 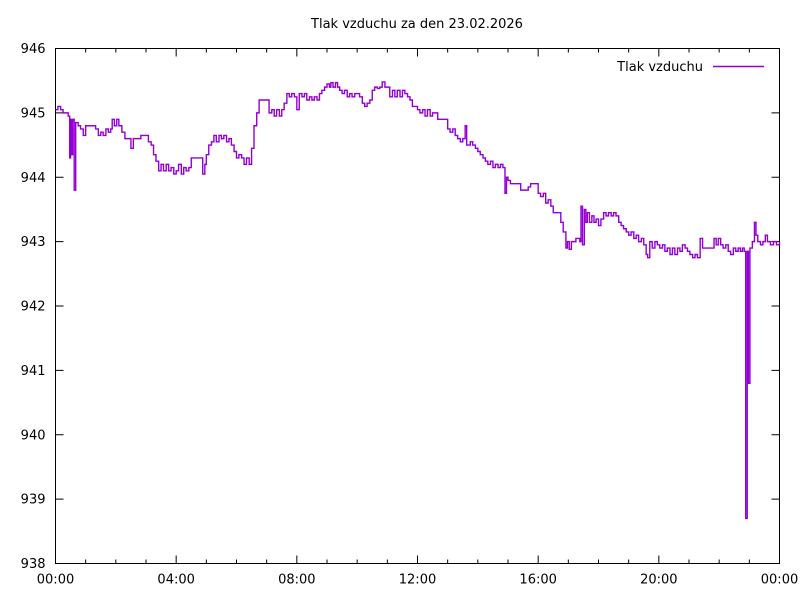 What do you see at coordinates (659, 67) in the screenshot?
I see `legend-label: Tlak vzduchu` at bounding box center [659, 67].